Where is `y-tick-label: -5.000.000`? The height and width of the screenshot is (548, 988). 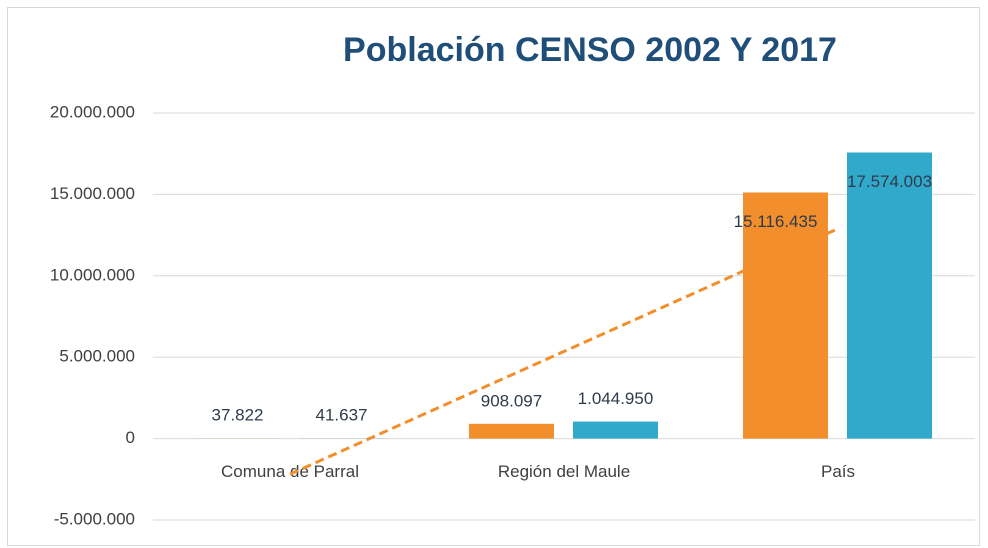 y-tick-label: -5.000.000 is located at coordinates (94, 518).